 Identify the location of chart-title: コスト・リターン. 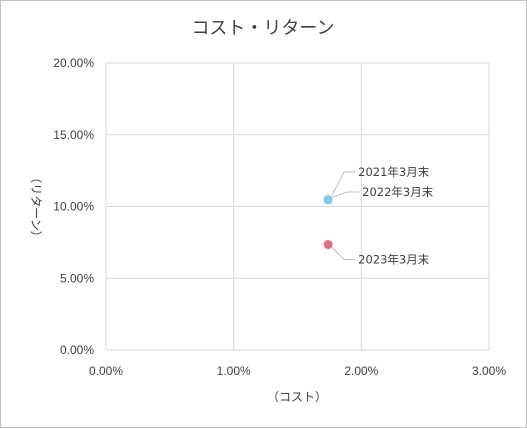
(262, 28).